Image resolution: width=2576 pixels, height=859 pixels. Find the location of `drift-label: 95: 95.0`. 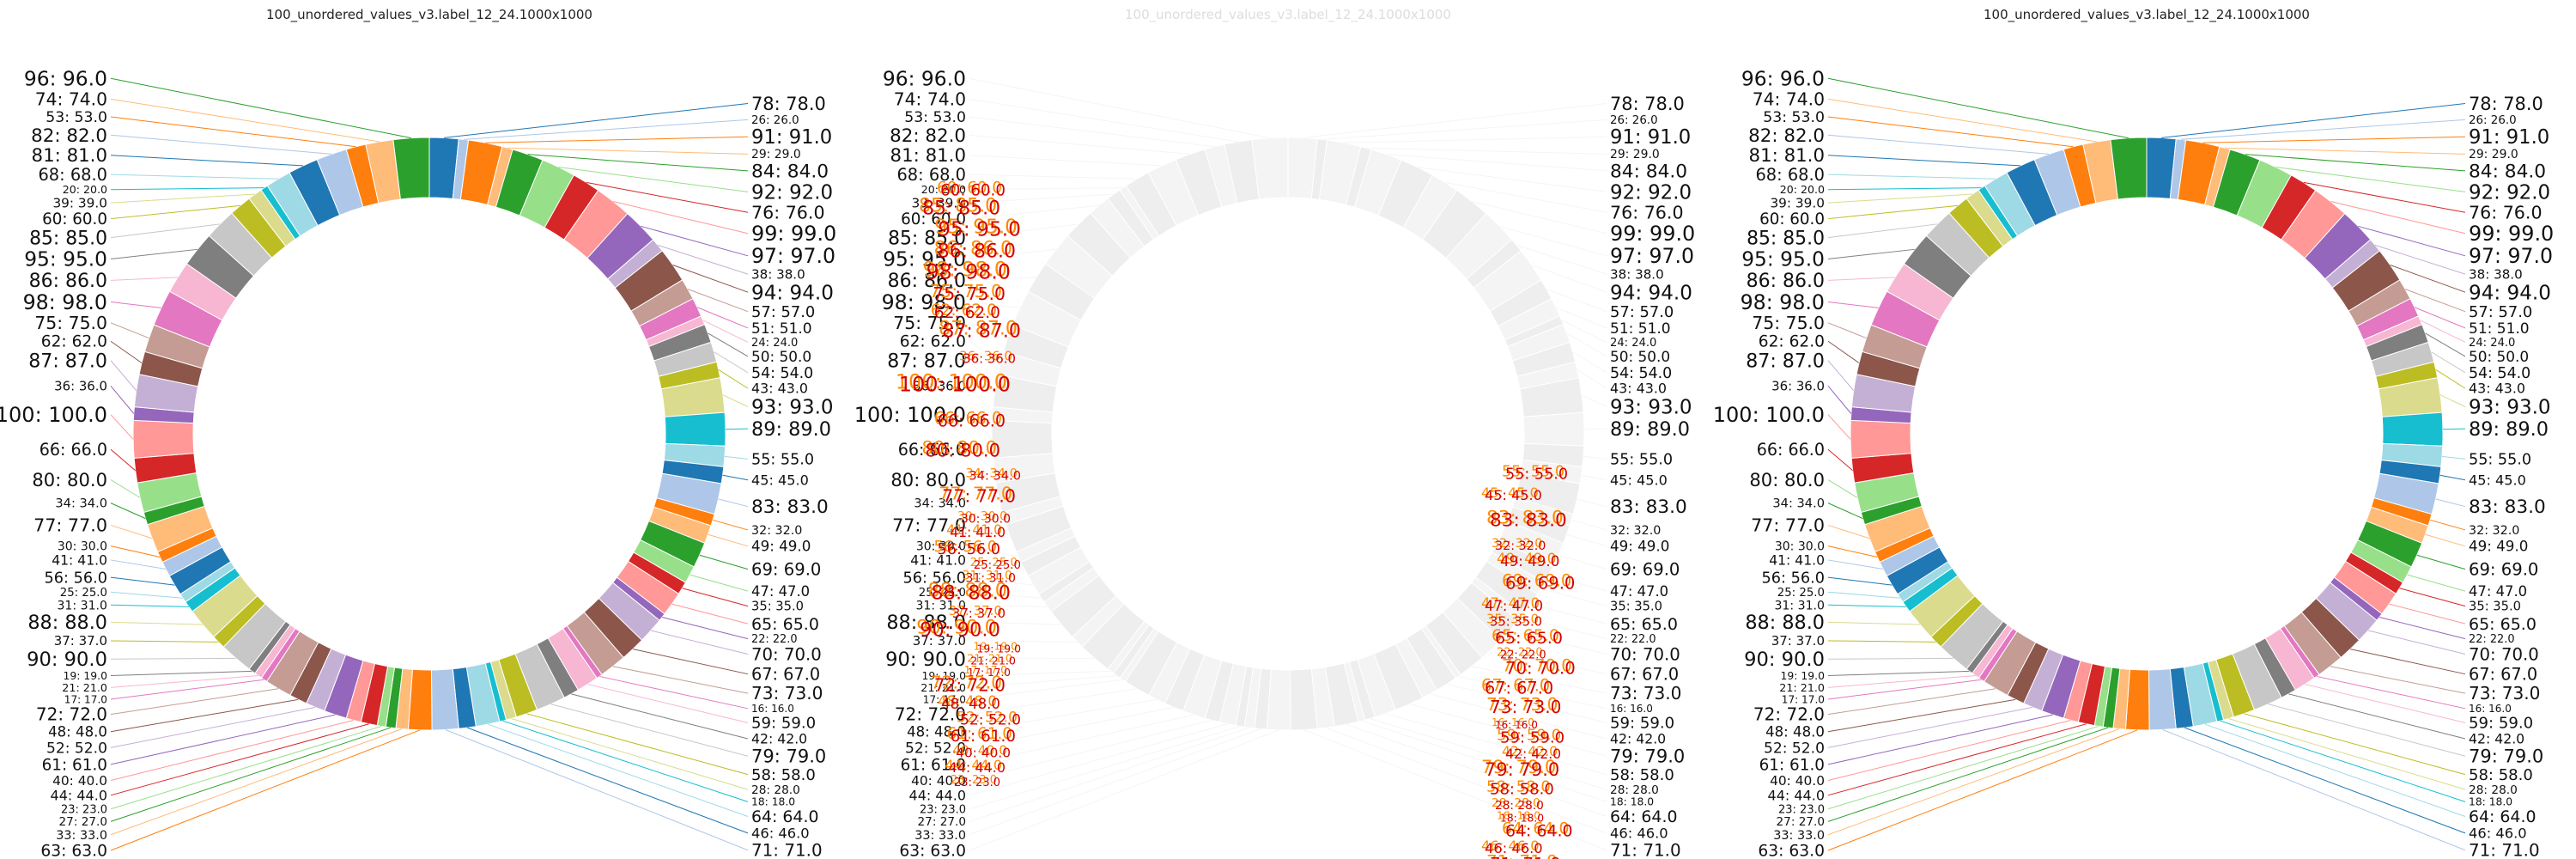

drift-label: 95: 95.0 is located at coordinates (980, 229).